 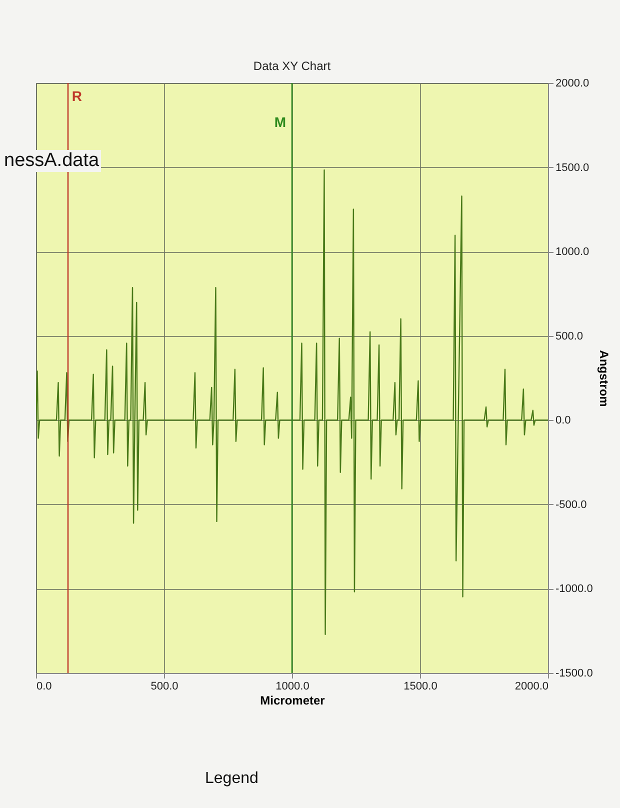 What do you see at coordinates (573, 168) in the screenshot?
I see `y-tick-label: 1500.0` at bounding box center [573, 168].